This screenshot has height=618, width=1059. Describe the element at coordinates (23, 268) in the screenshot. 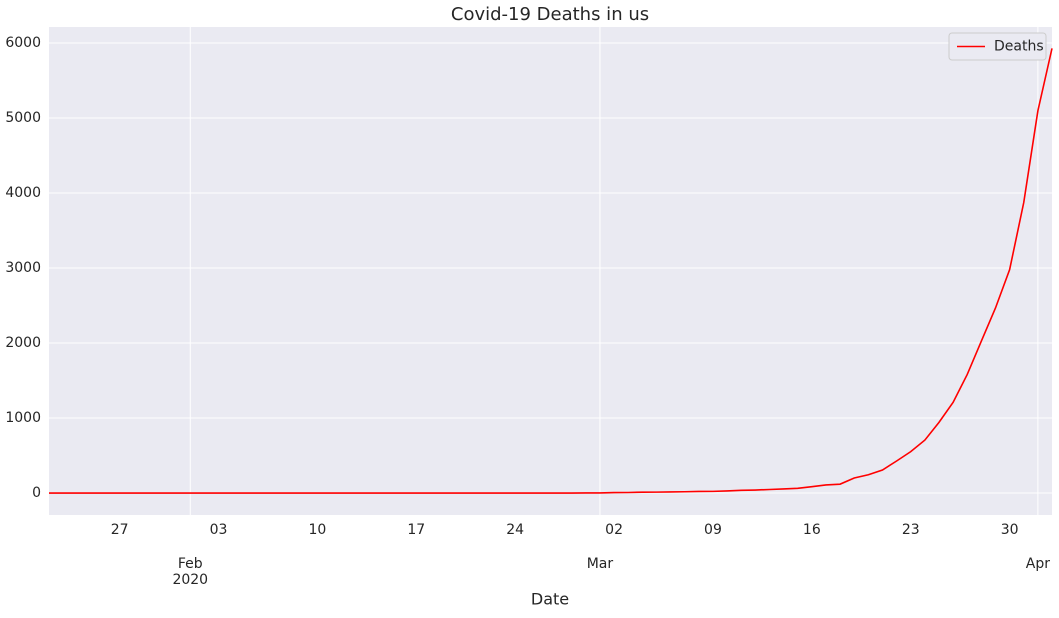

I see `y-tick-label: 3000` at that location.